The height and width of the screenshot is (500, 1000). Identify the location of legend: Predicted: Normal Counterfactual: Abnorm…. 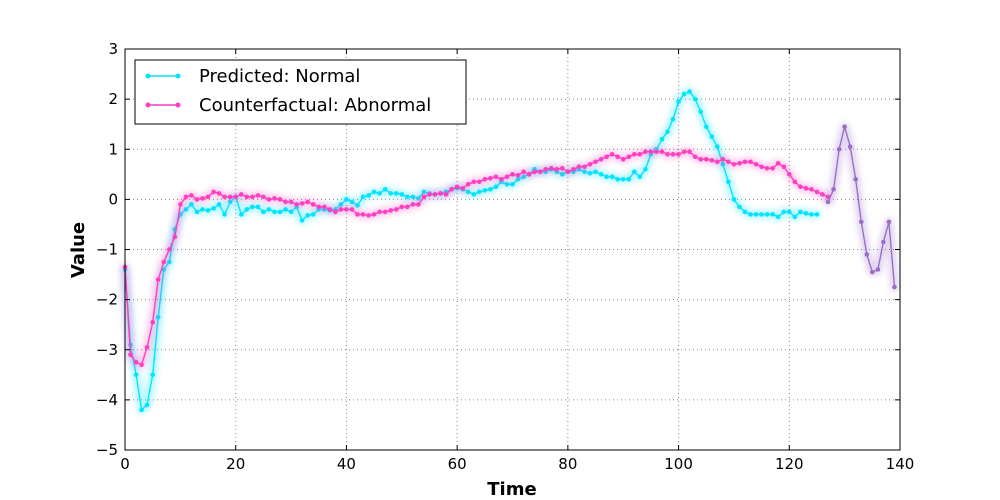
(300, 92).